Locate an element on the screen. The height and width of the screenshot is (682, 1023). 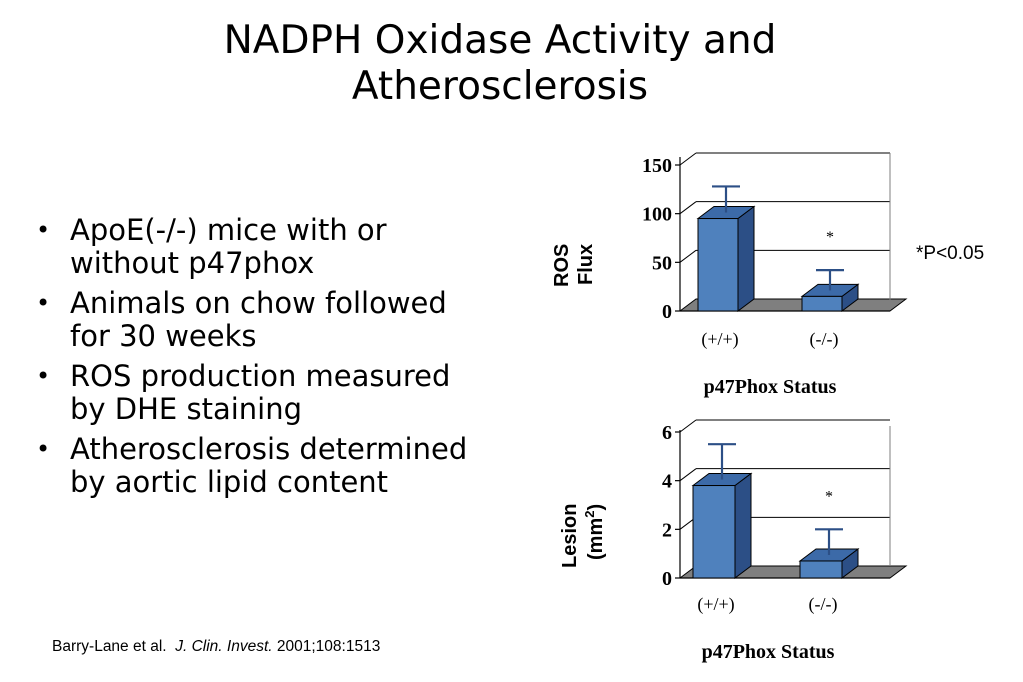
bullet-text: ROS production measured by DHE staining is located at coordinates (260, 392).